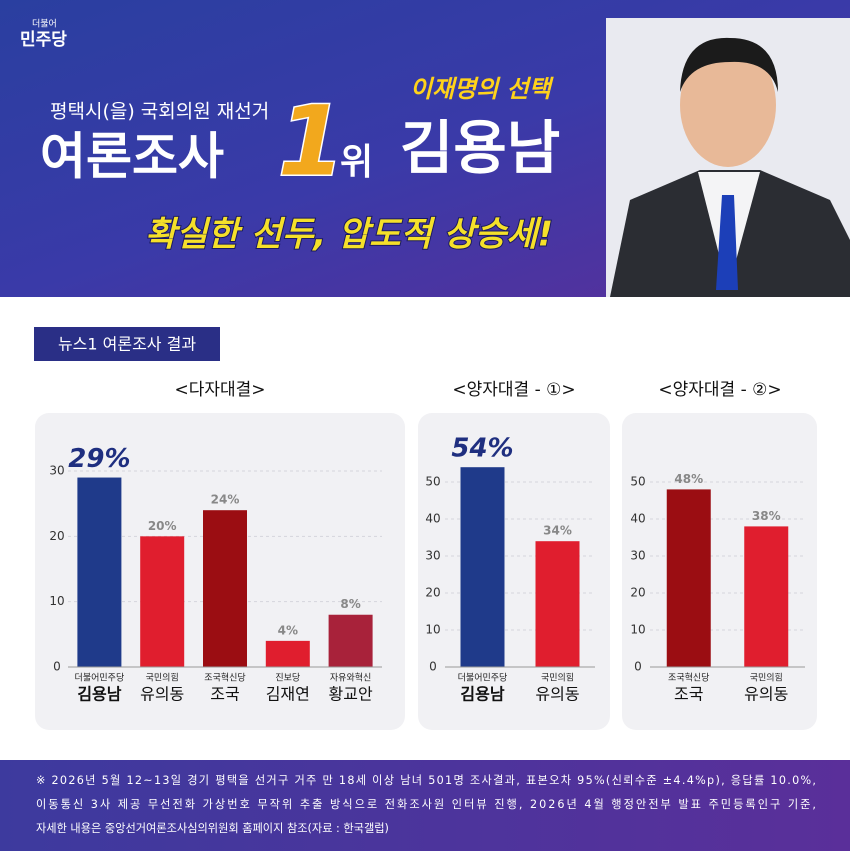  What do you see at coordinates (557, 531) in the screenshot?
I see `value-label: 34%` at bounding box center [557, 531].